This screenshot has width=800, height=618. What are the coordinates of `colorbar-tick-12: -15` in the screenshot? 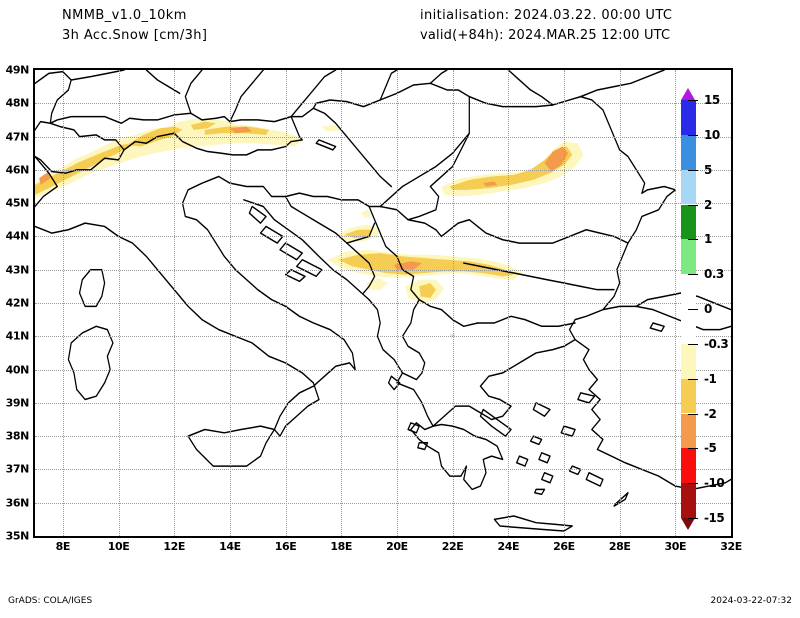 It's located at (714, 518).